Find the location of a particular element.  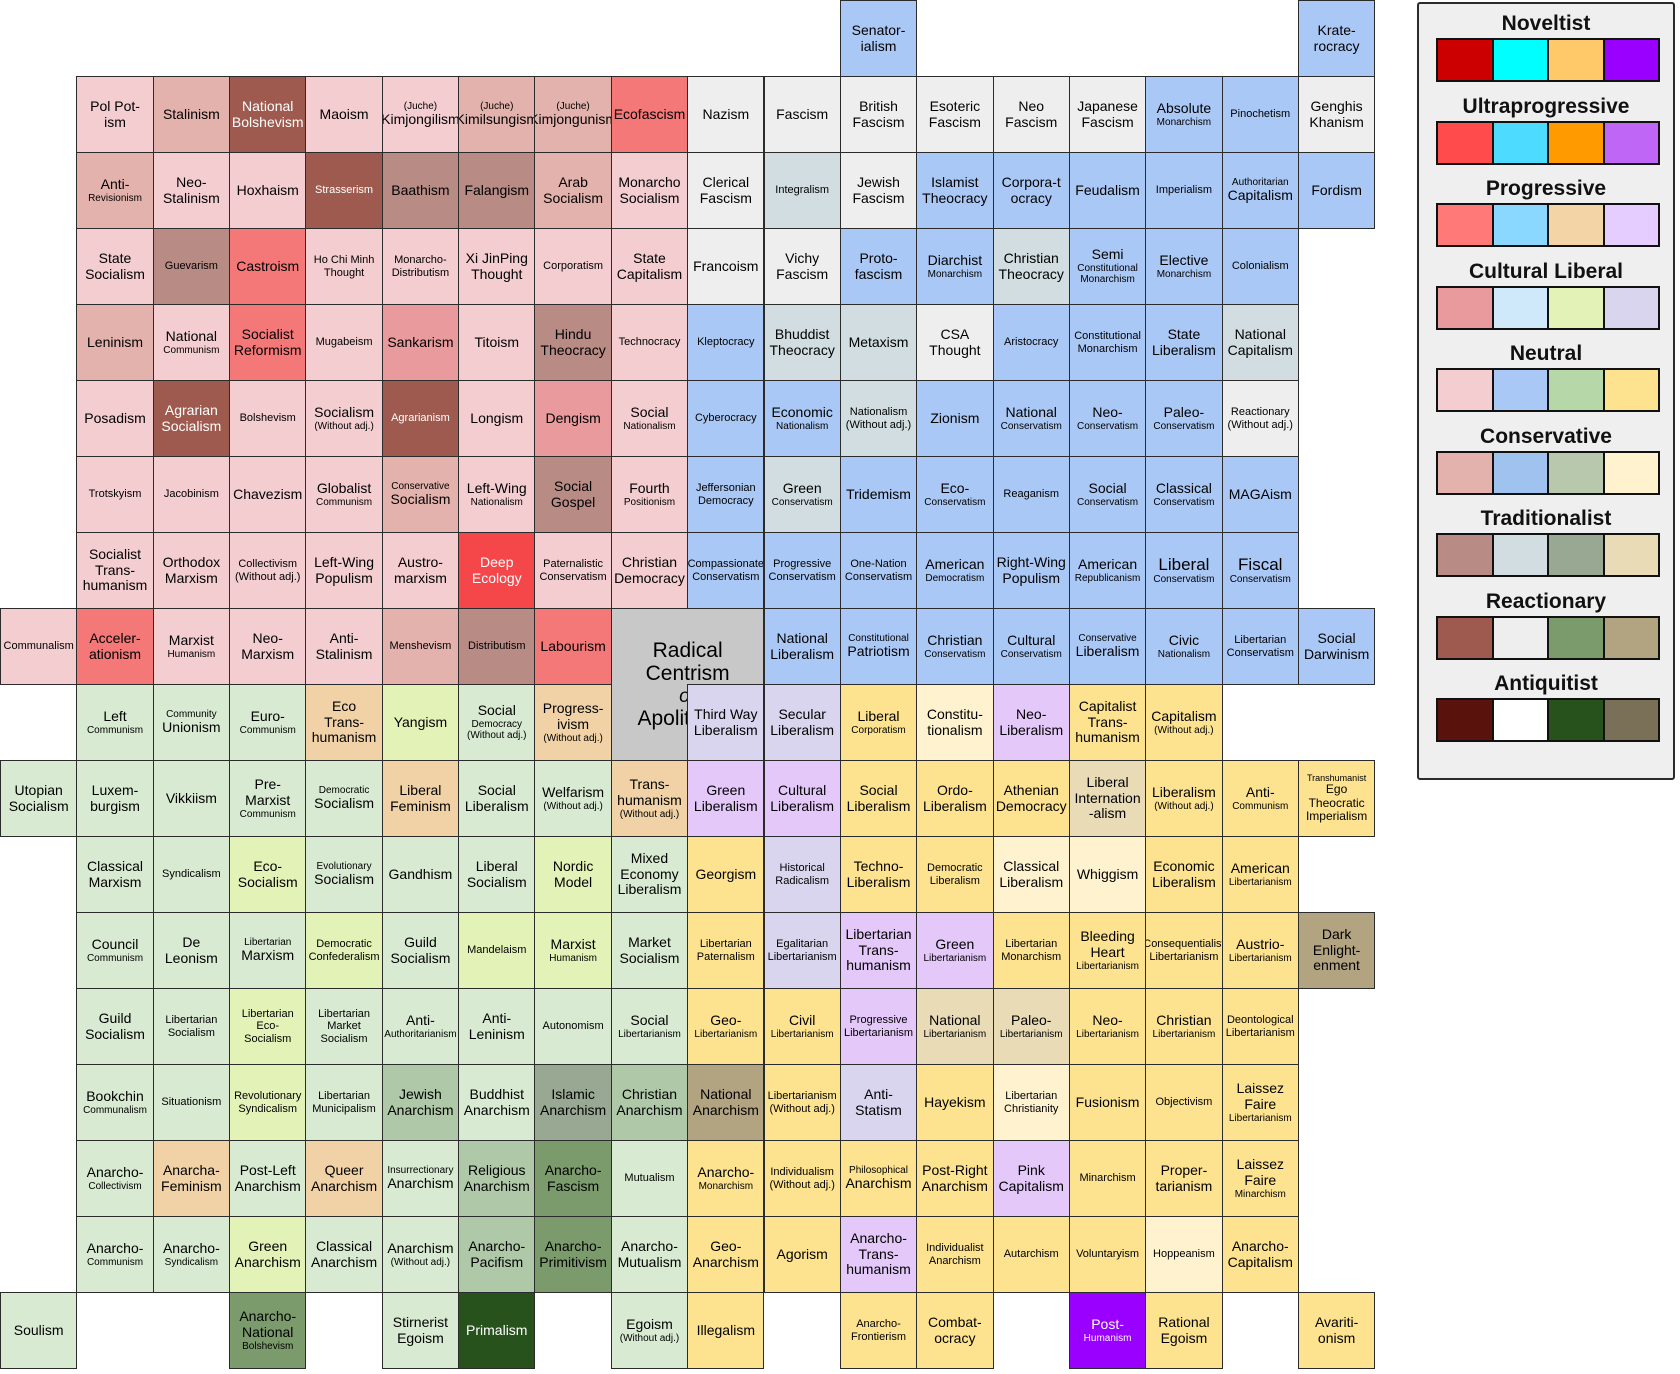

ideology-cell-libertarian-market-socialism: Libertarian Market Socialism is located at coordinates (344, 1026).